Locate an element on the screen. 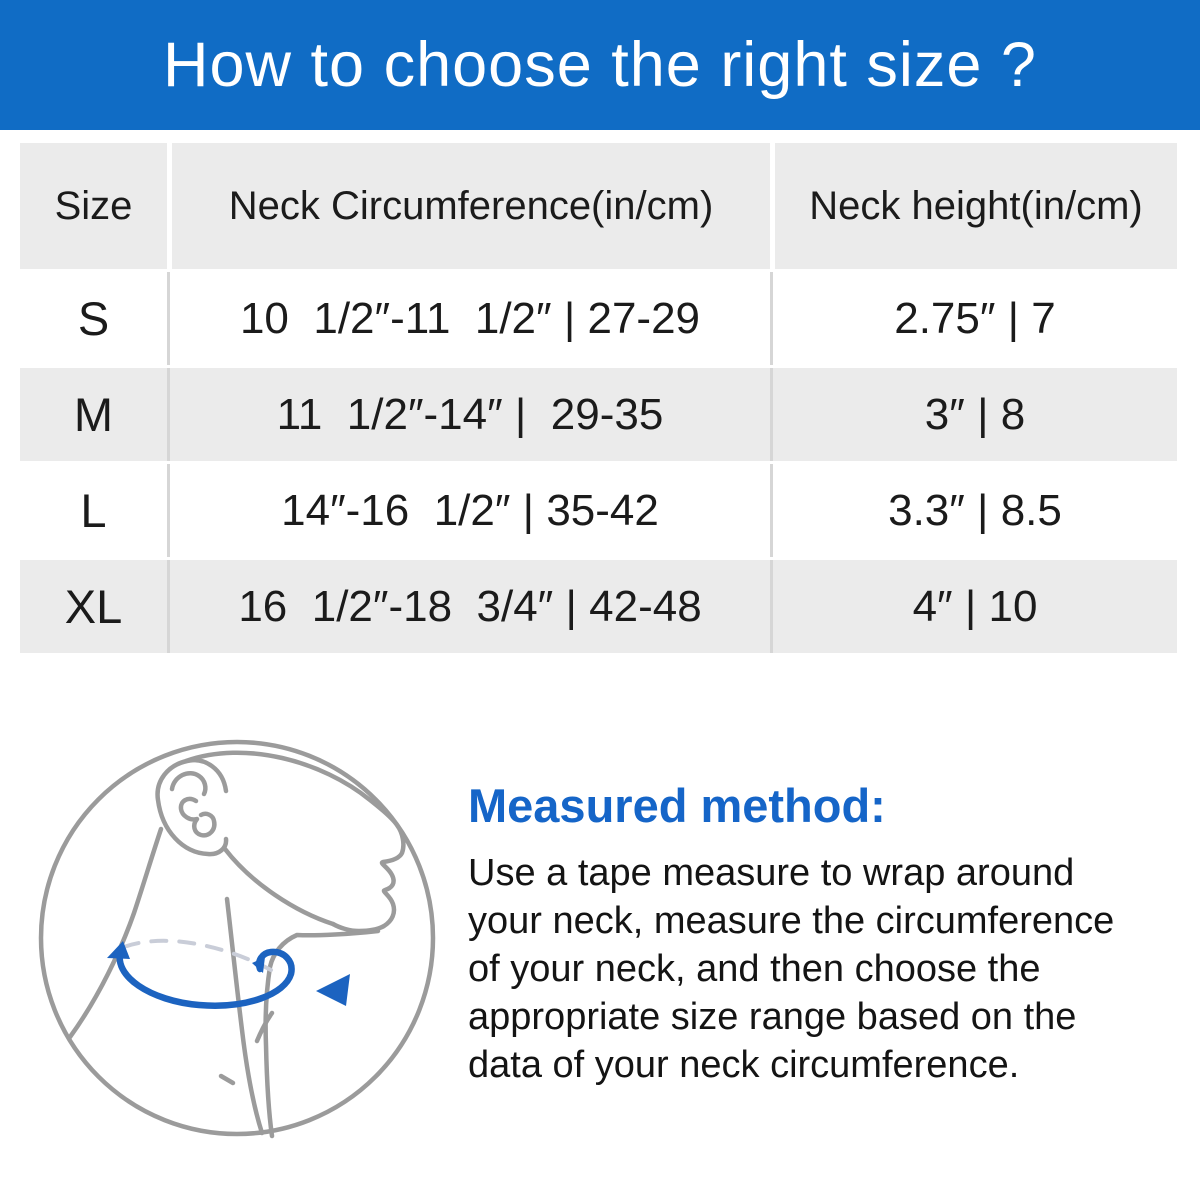 The height and width of the screenshot is (1200, 1200). row-l-size: L is located at coordinates (93, 510).